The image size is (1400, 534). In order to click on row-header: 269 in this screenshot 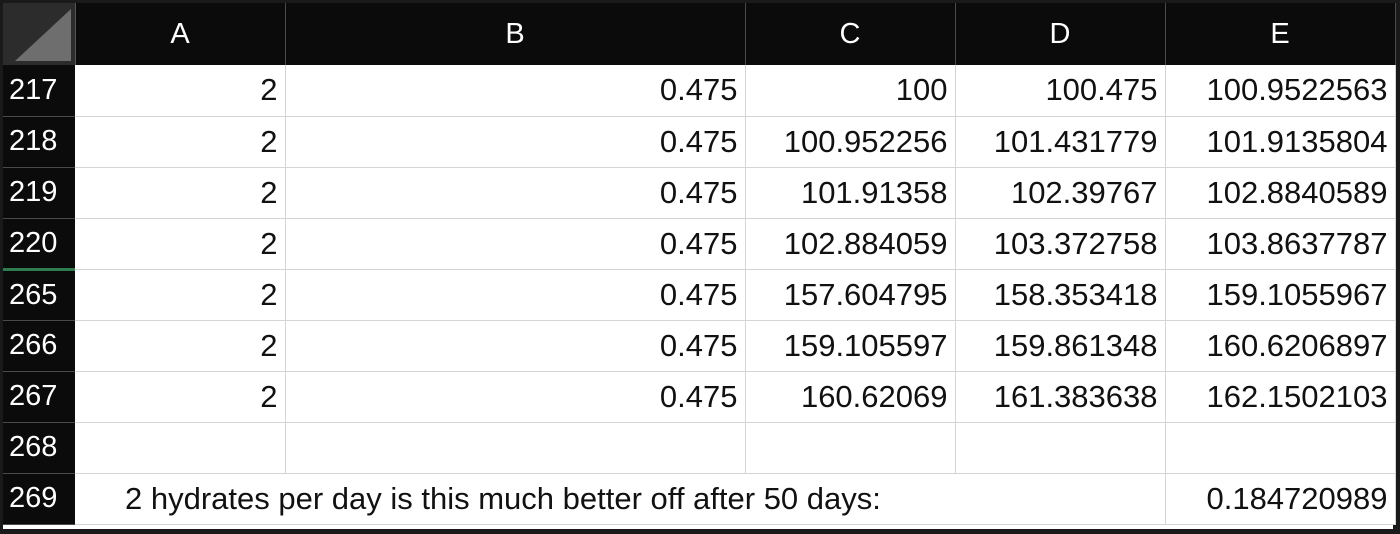, I will do `click(39, 499)`.